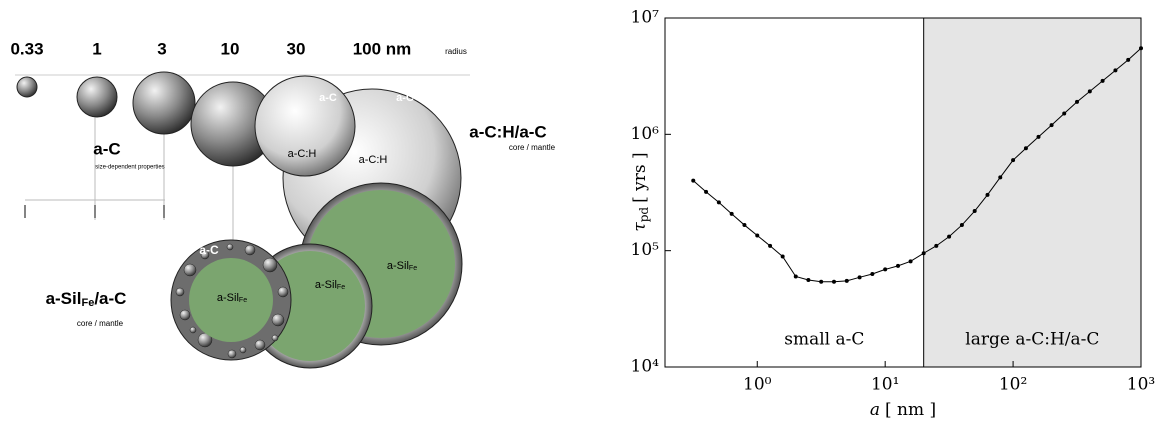  I want to click on ac-label: a-C, so click(106, 148).